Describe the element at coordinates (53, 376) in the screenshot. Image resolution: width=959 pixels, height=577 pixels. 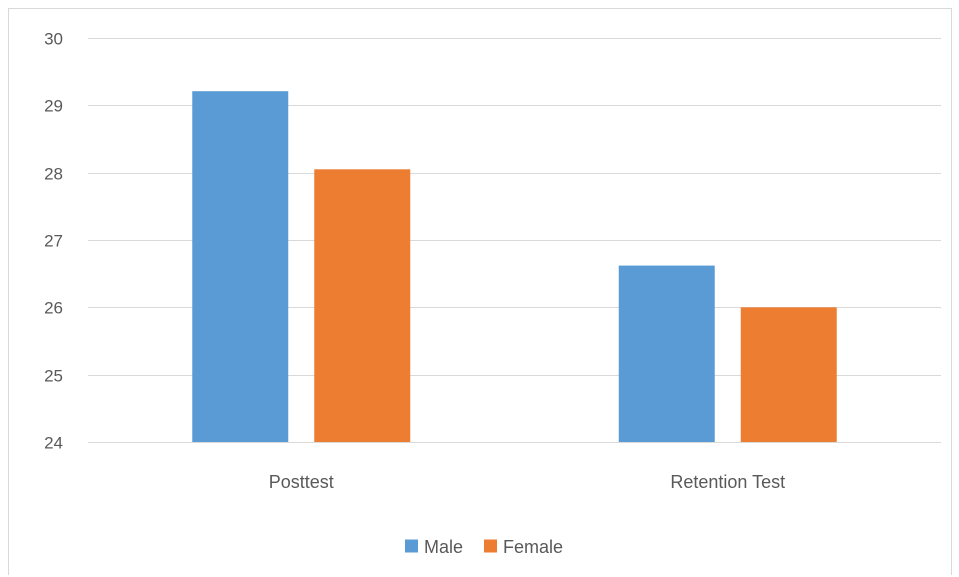
I see `y-tick-label: 25` at that location.